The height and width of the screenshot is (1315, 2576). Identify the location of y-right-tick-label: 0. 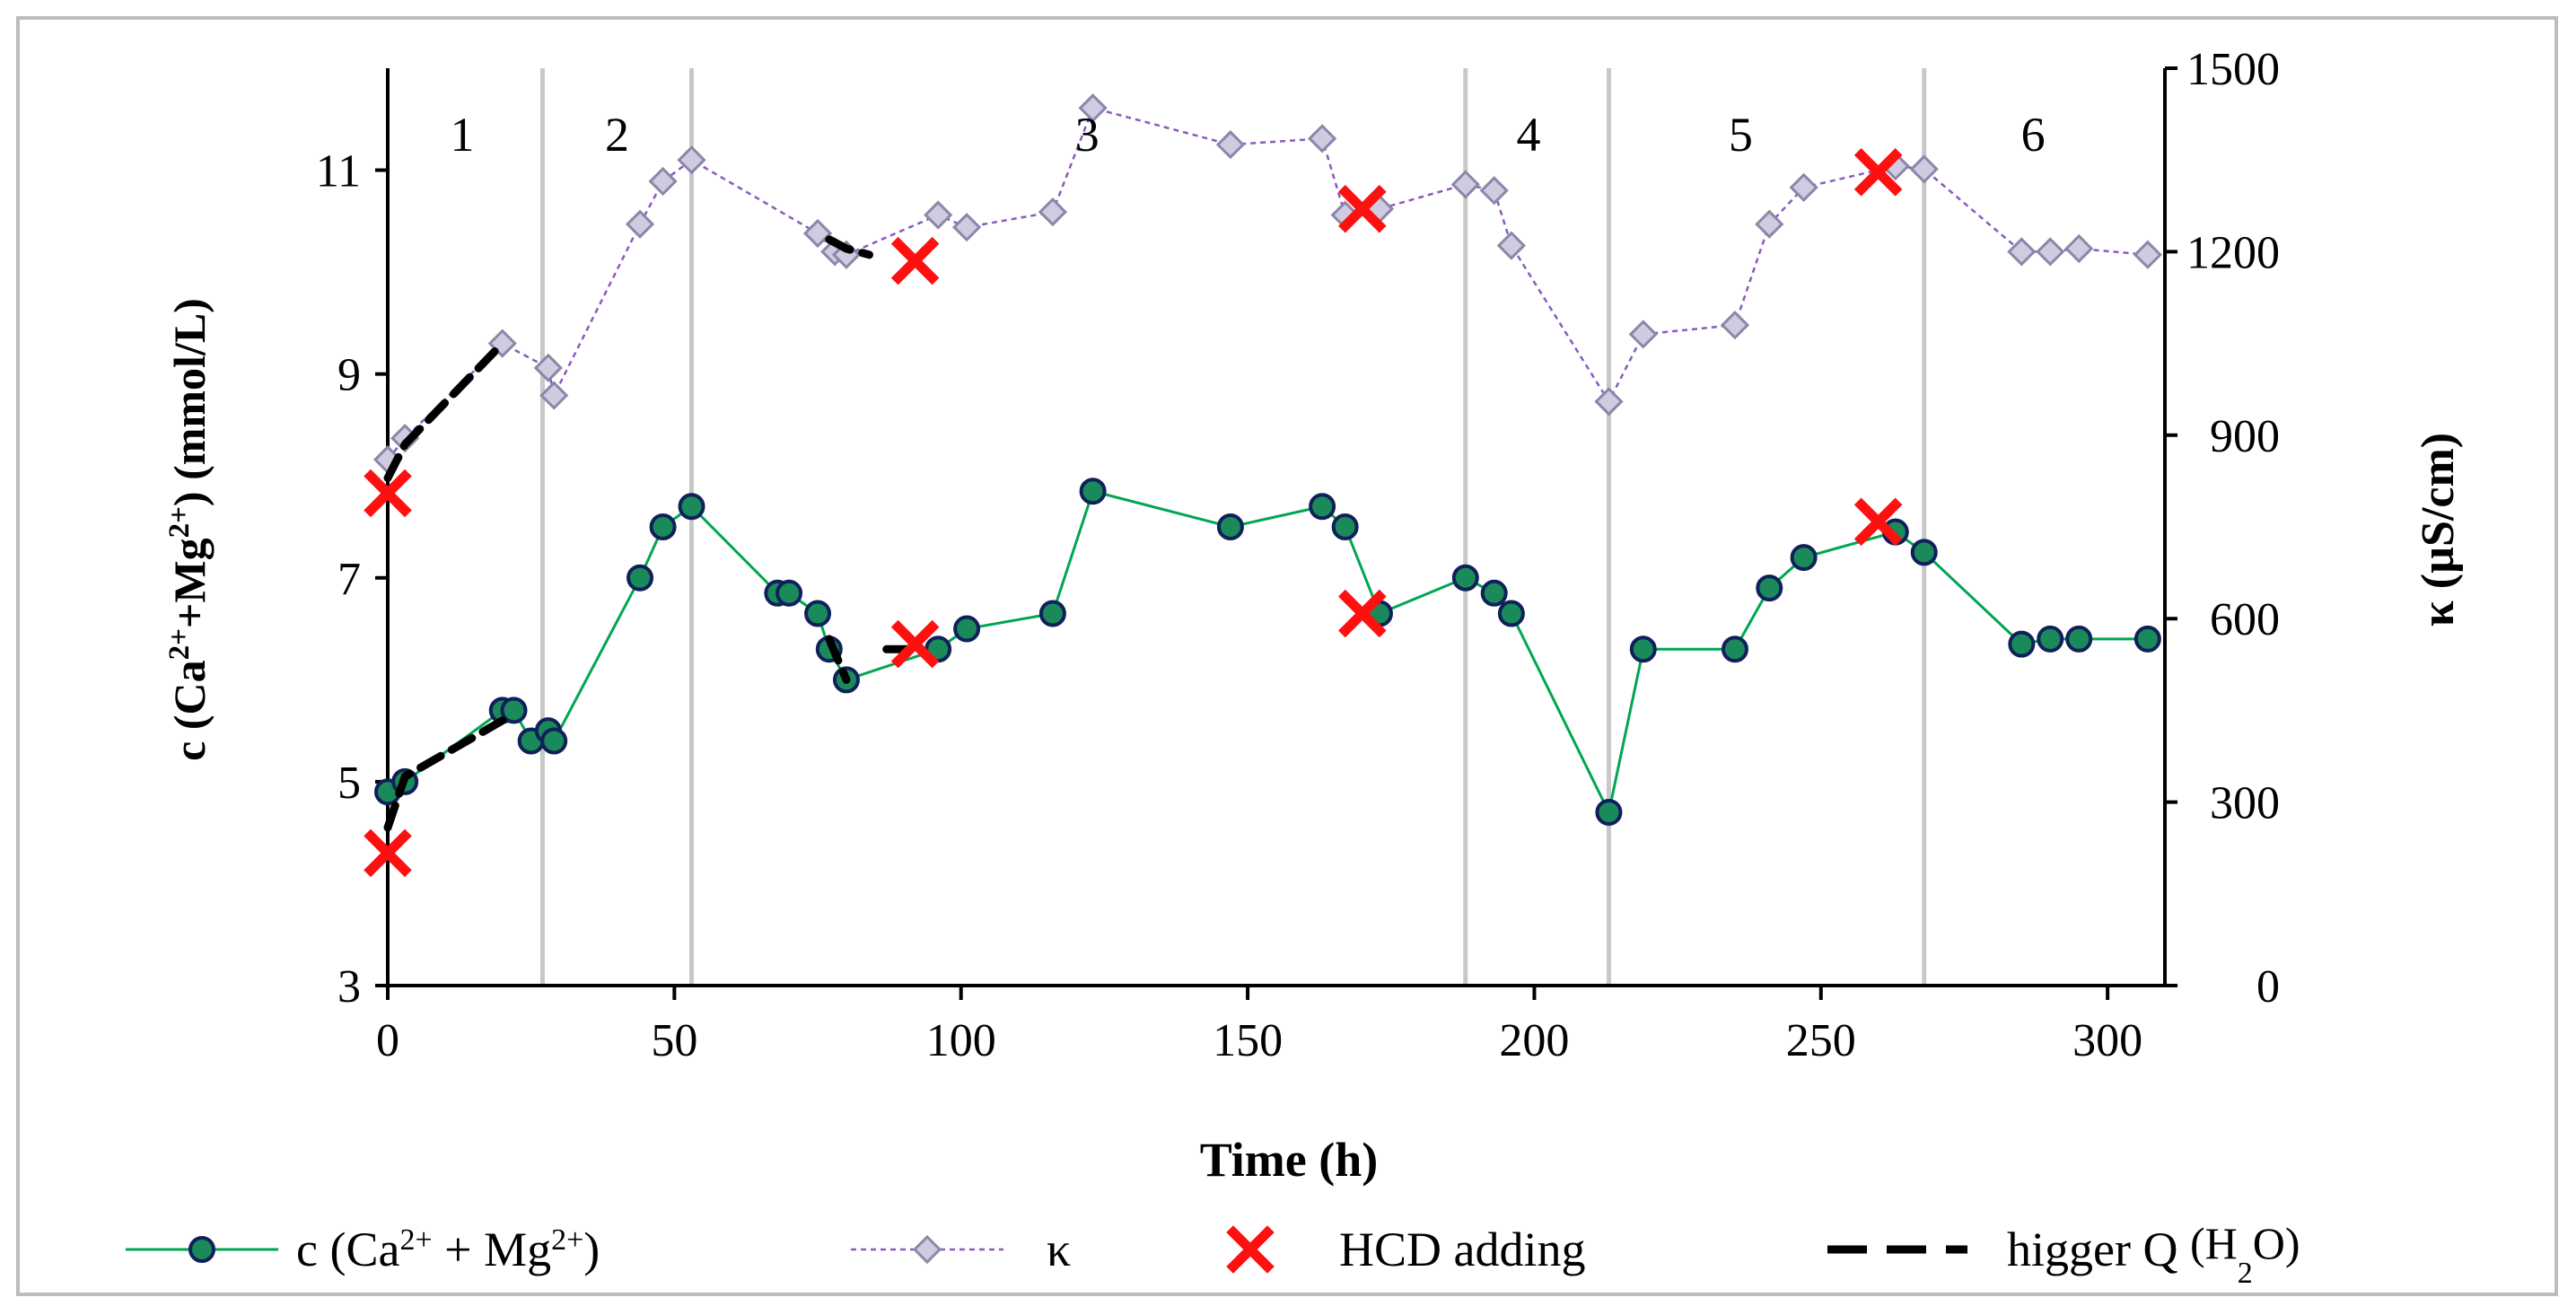
(2268, 987).